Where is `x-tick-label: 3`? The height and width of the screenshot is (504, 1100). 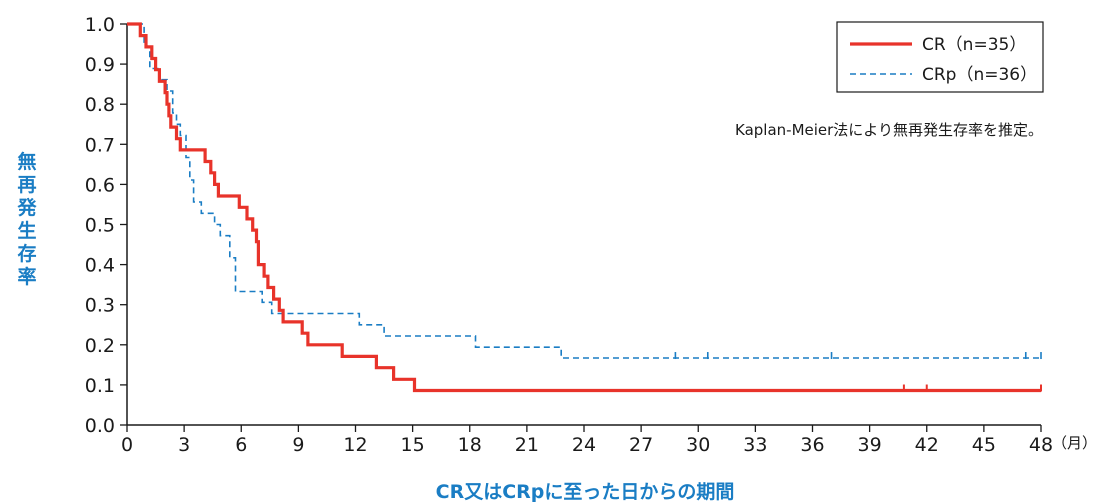 x-tick-label: 3 is located at coordinates (184, 445).